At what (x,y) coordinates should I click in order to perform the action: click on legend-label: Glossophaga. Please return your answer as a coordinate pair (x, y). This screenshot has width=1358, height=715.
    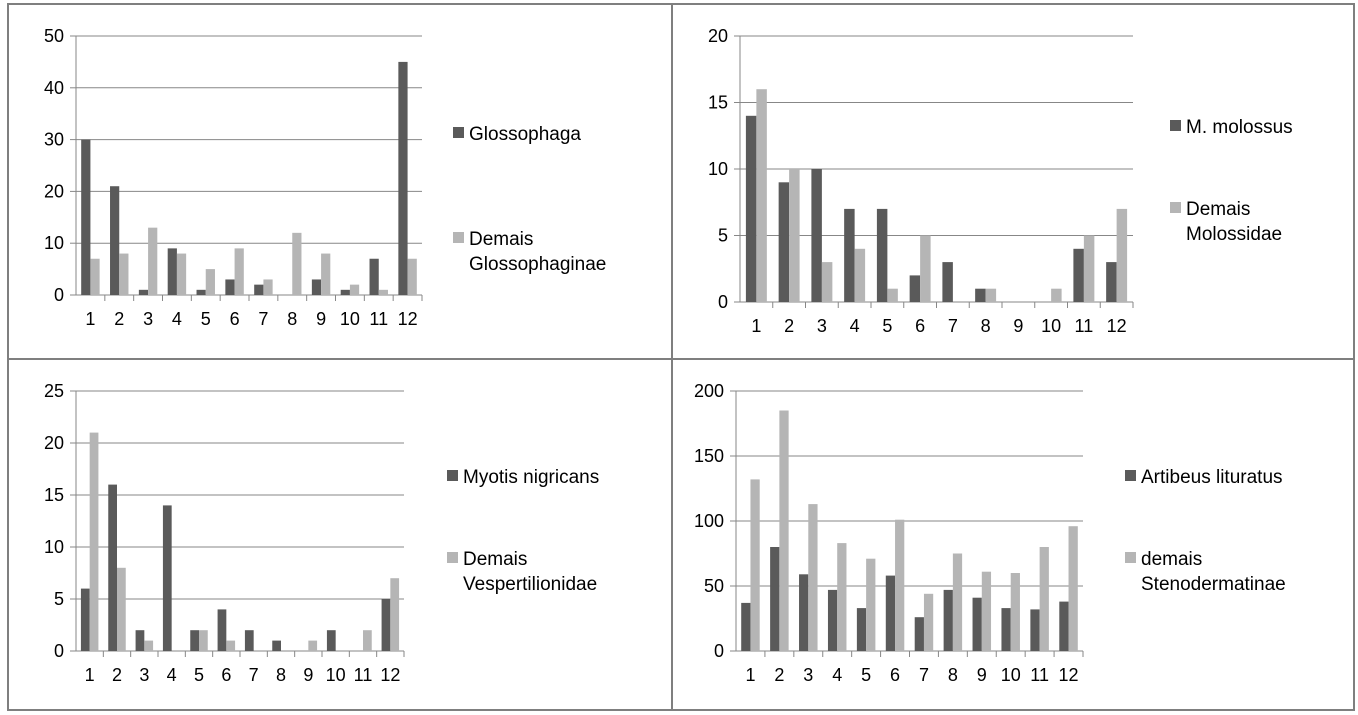
    Looking at the image, I should click on (525, 134).